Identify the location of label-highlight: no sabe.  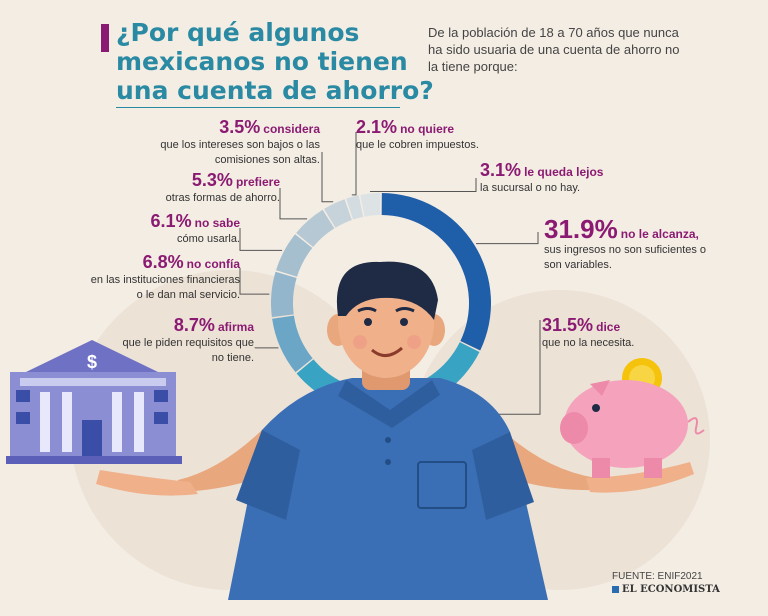
(217, 223).